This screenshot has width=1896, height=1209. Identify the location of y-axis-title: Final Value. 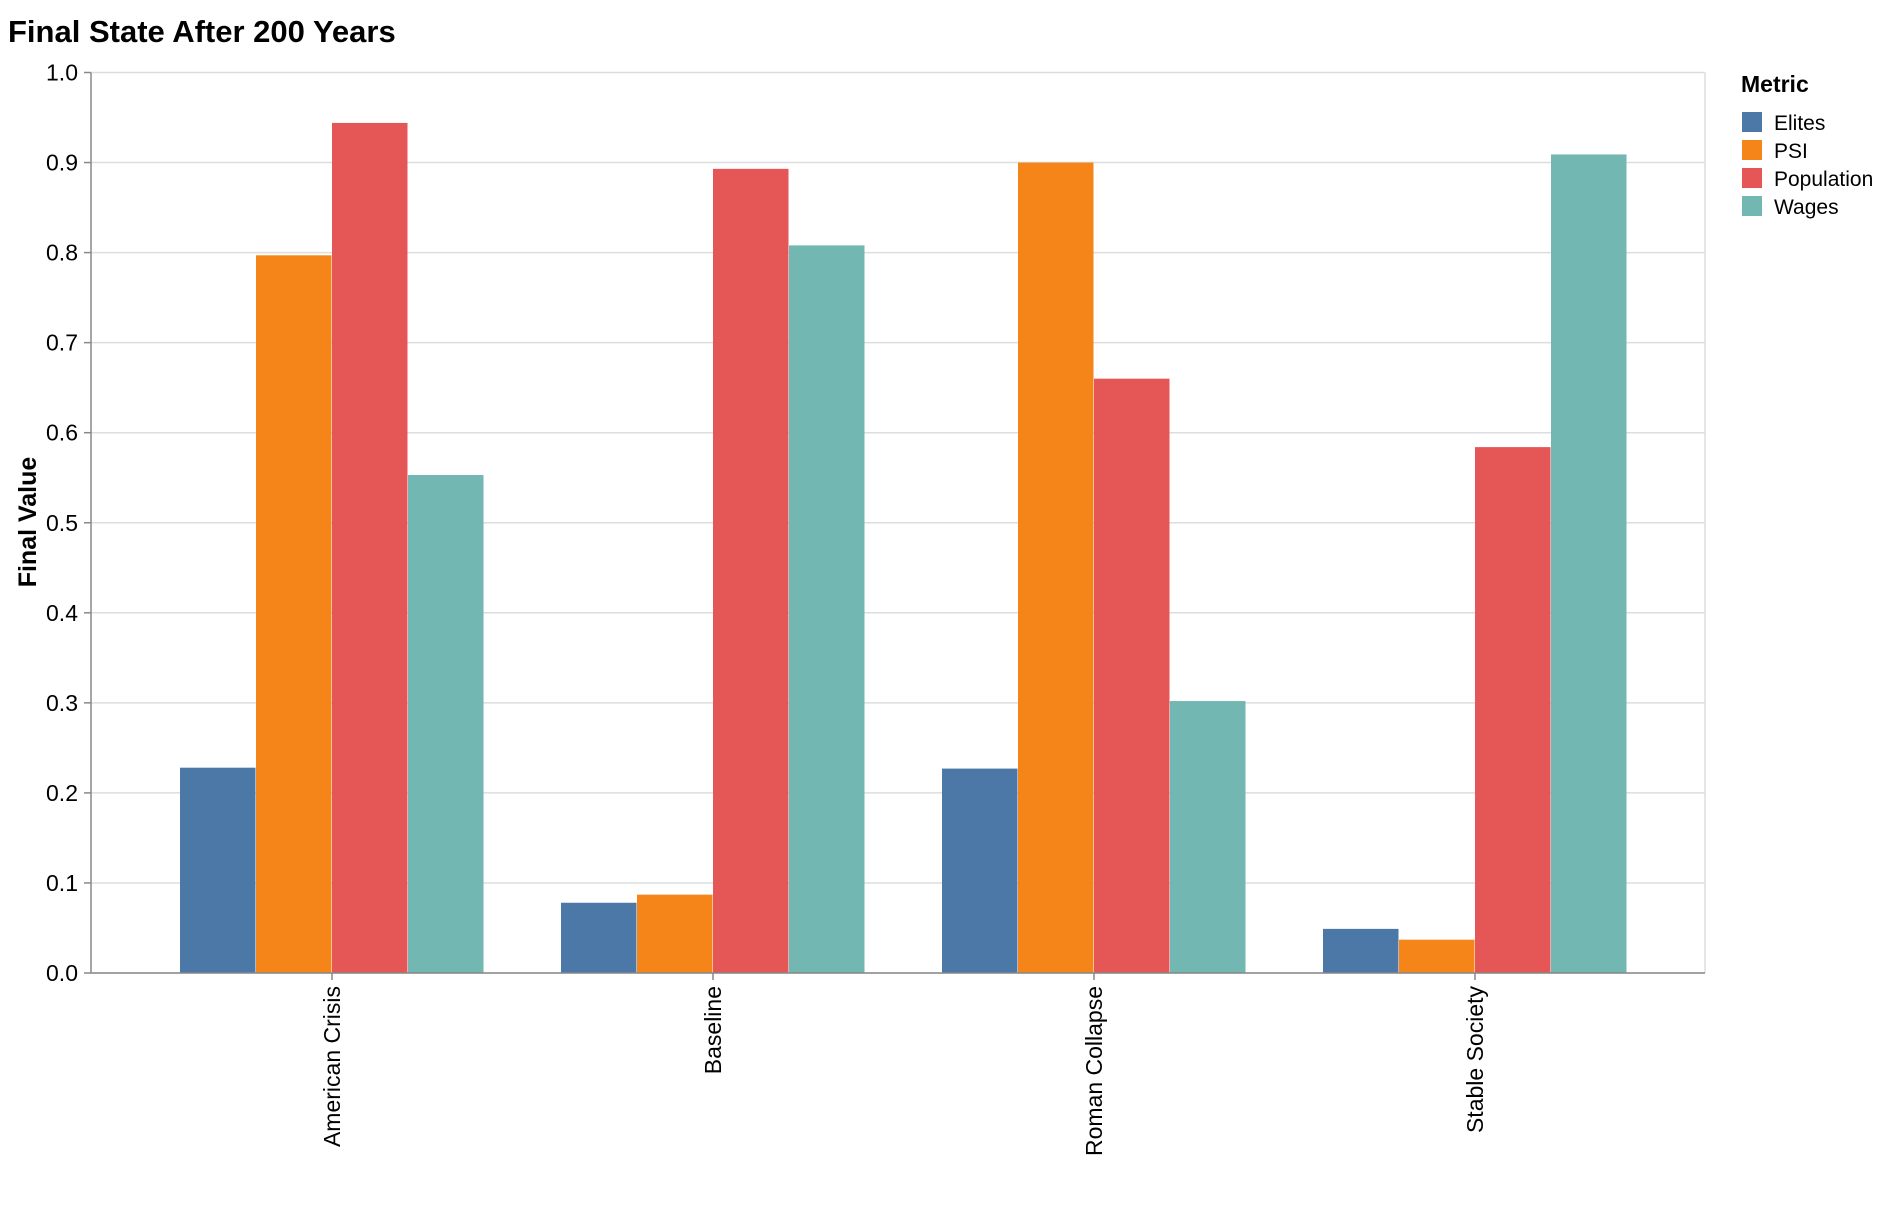
(28, 522).